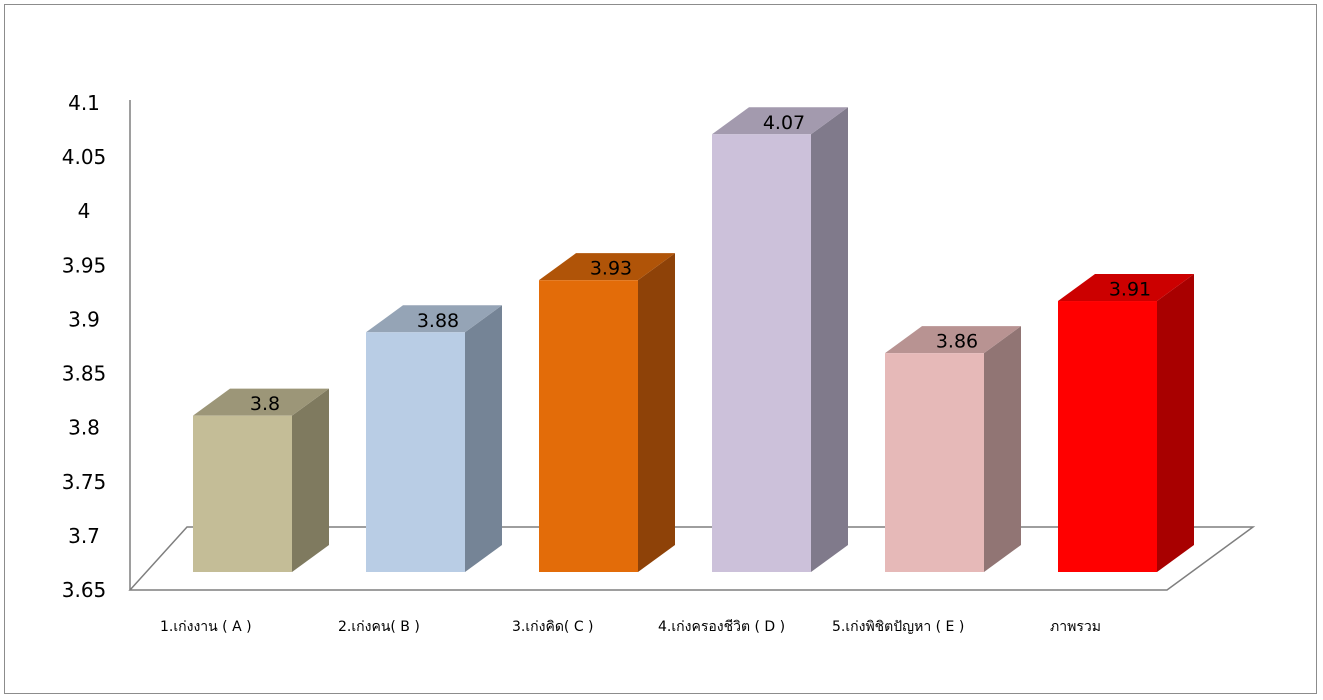 The image size is (1323, 700). What do you see at coordinates (553, 627) in the screenshot?
I see `x-tick-label: 3.เก่งคิด( C )` at bounding box center [553, 627].